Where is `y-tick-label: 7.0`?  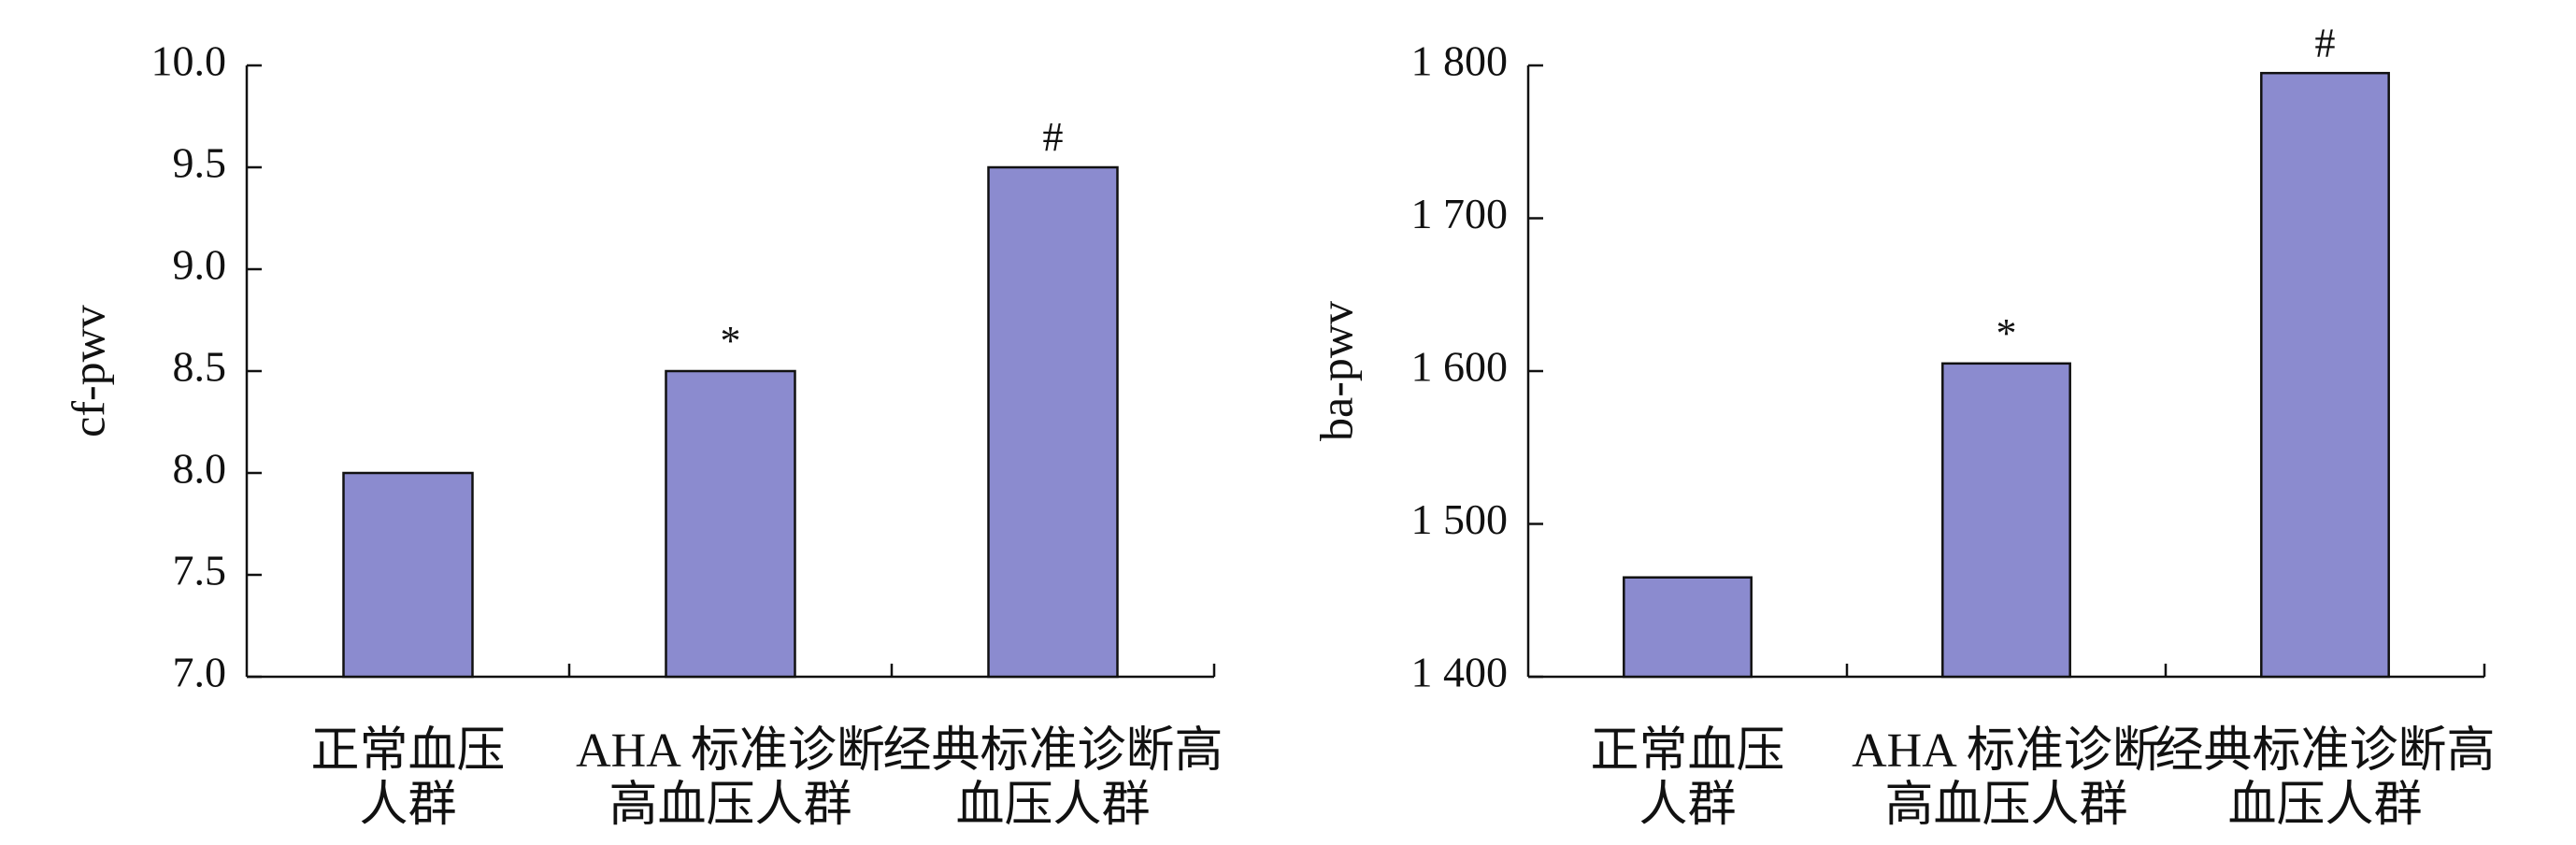 y-tick-label: 7.0 is located at coordinates (200, 672).